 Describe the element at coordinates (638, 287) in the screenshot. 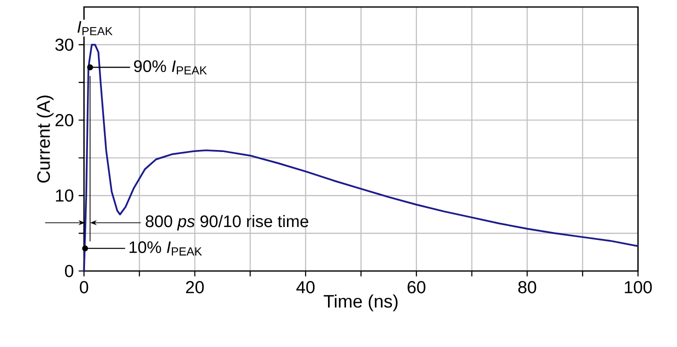

I see `x-tick-label: 100` at that location.